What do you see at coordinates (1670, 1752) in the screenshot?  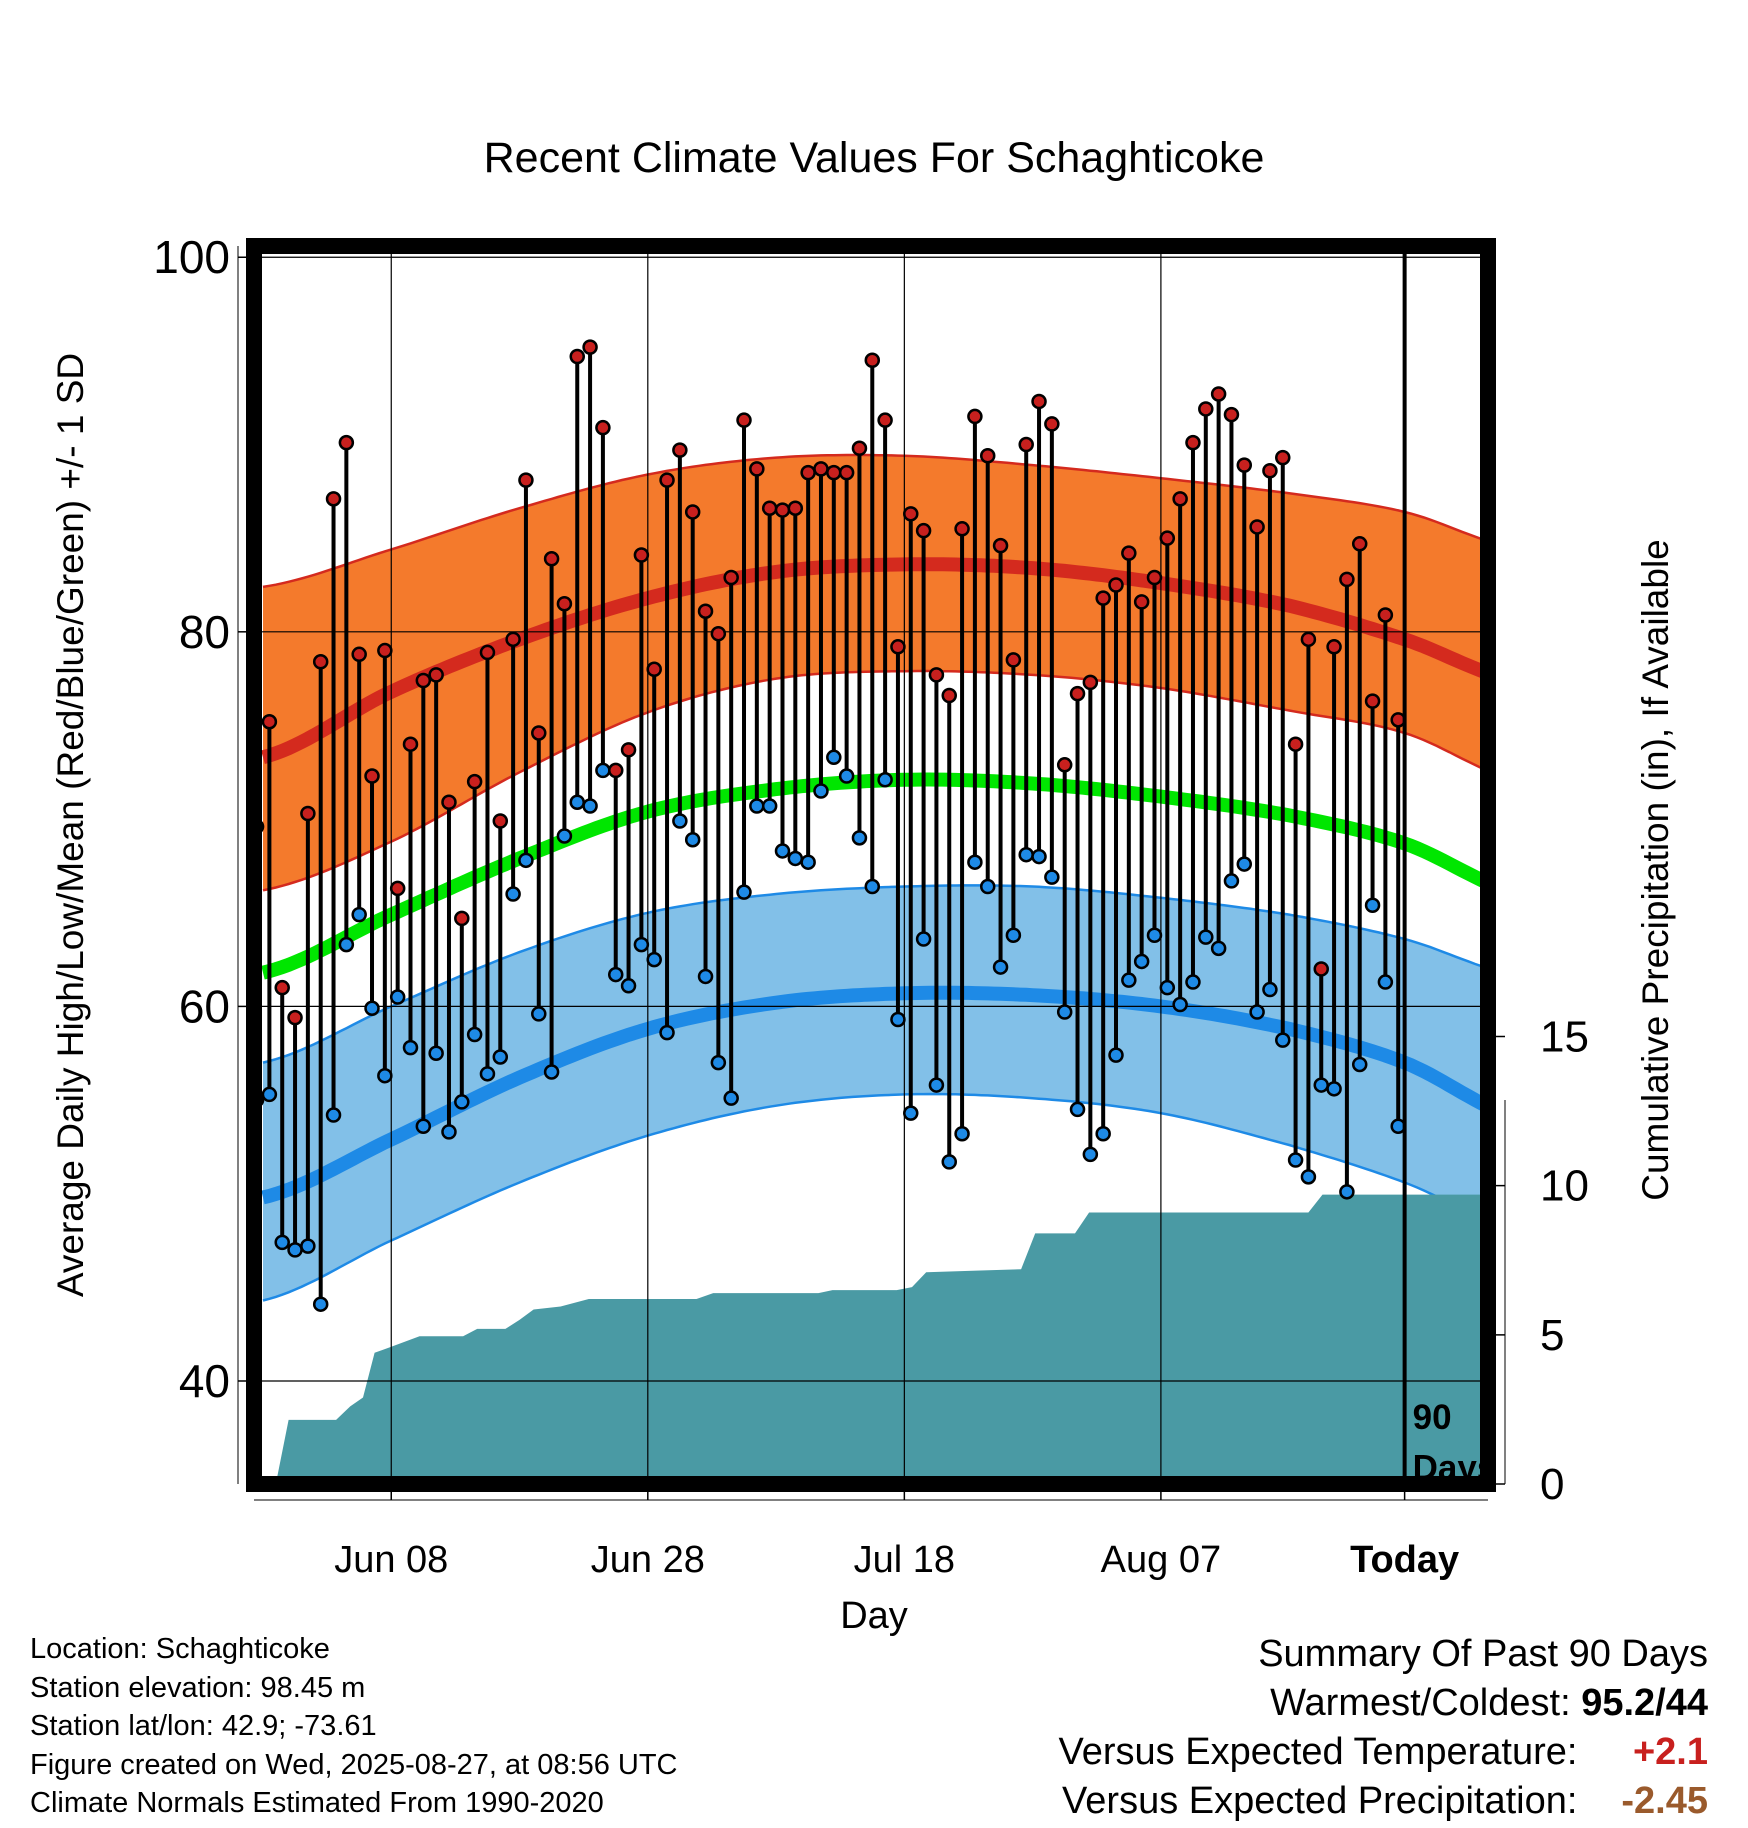 I see `temp-value: +2.1` at bounding box center [1670, 1752].